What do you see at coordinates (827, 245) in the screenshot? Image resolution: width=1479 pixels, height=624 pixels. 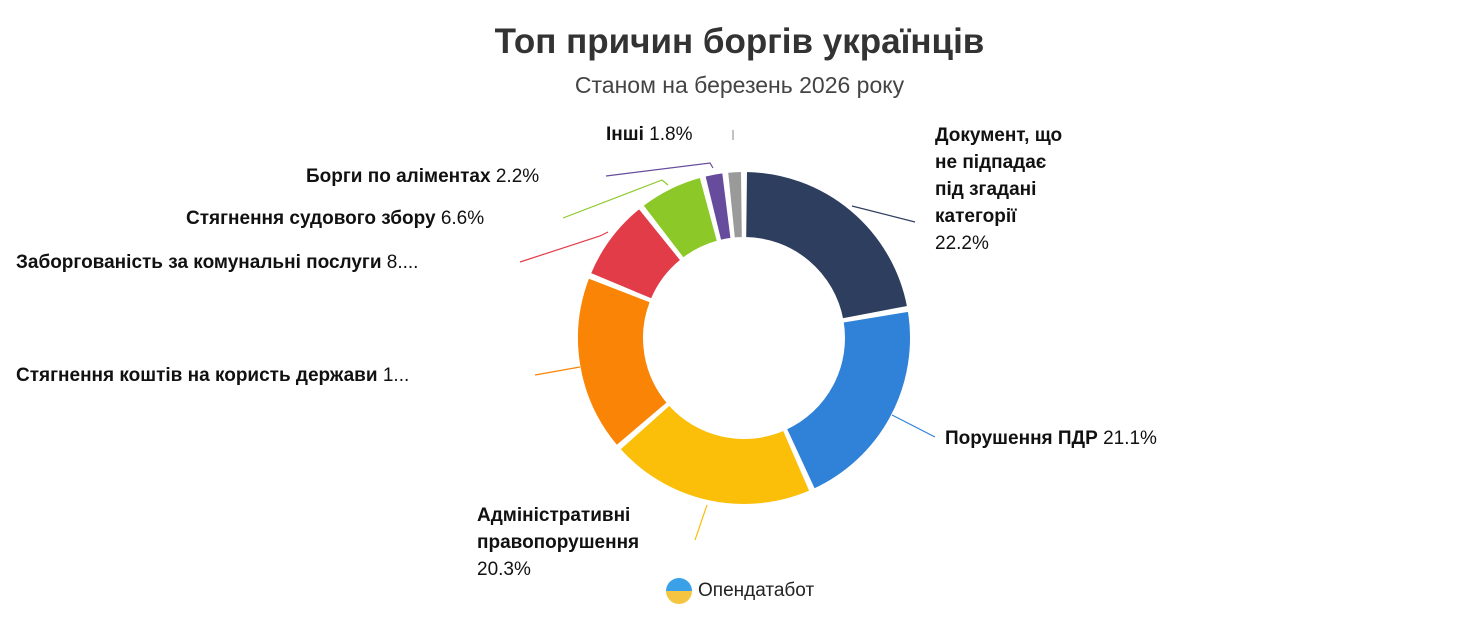 I see `slice-document` at bounding box center [827, 245].